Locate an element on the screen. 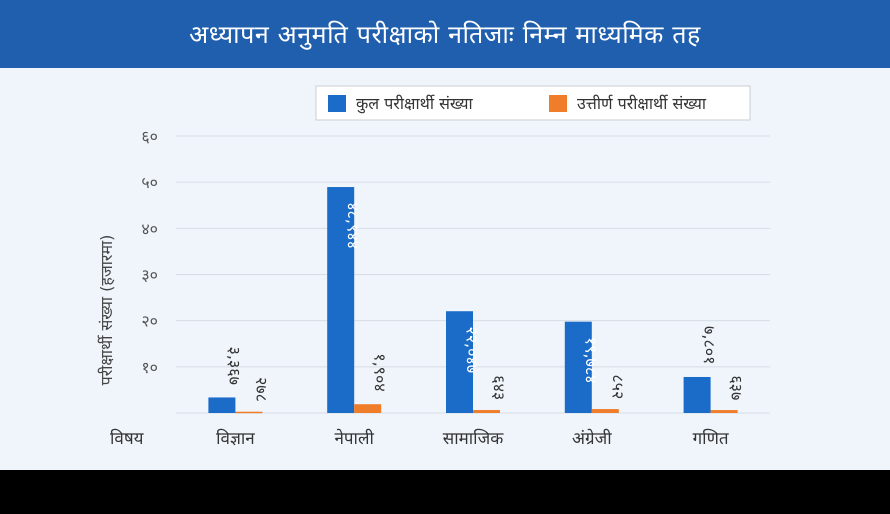 The image size is (890, 514). legend-label-total: कुल परीक्षार्थी संख्या is located at coordinates (415, 104).